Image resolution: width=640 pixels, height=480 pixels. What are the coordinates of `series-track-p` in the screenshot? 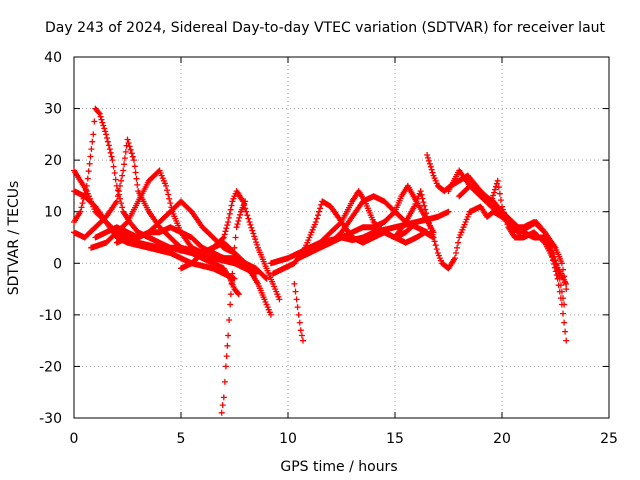 It's located at (432, 230).